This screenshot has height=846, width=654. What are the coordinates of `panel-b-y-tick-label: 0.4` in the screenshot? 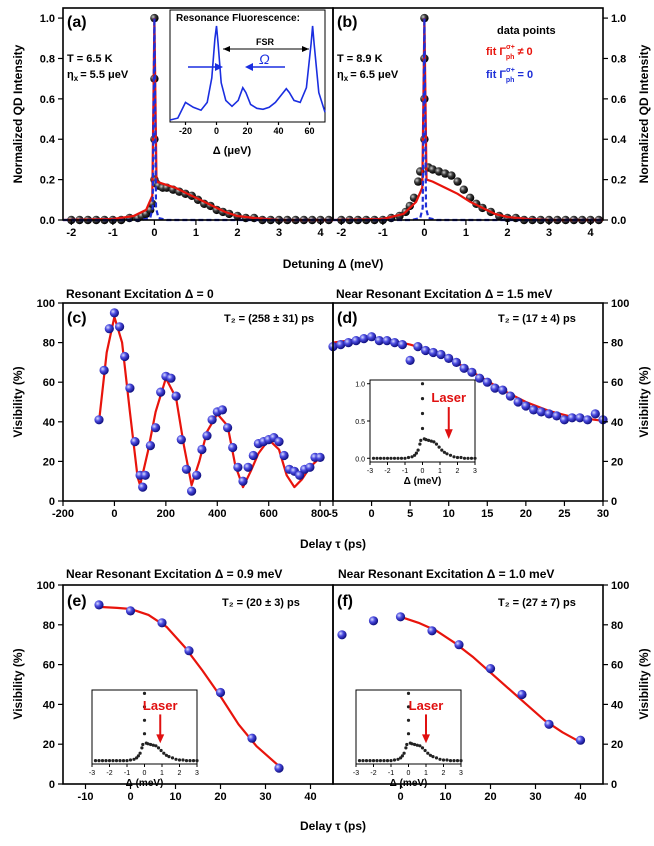 It's located at (619, 140).